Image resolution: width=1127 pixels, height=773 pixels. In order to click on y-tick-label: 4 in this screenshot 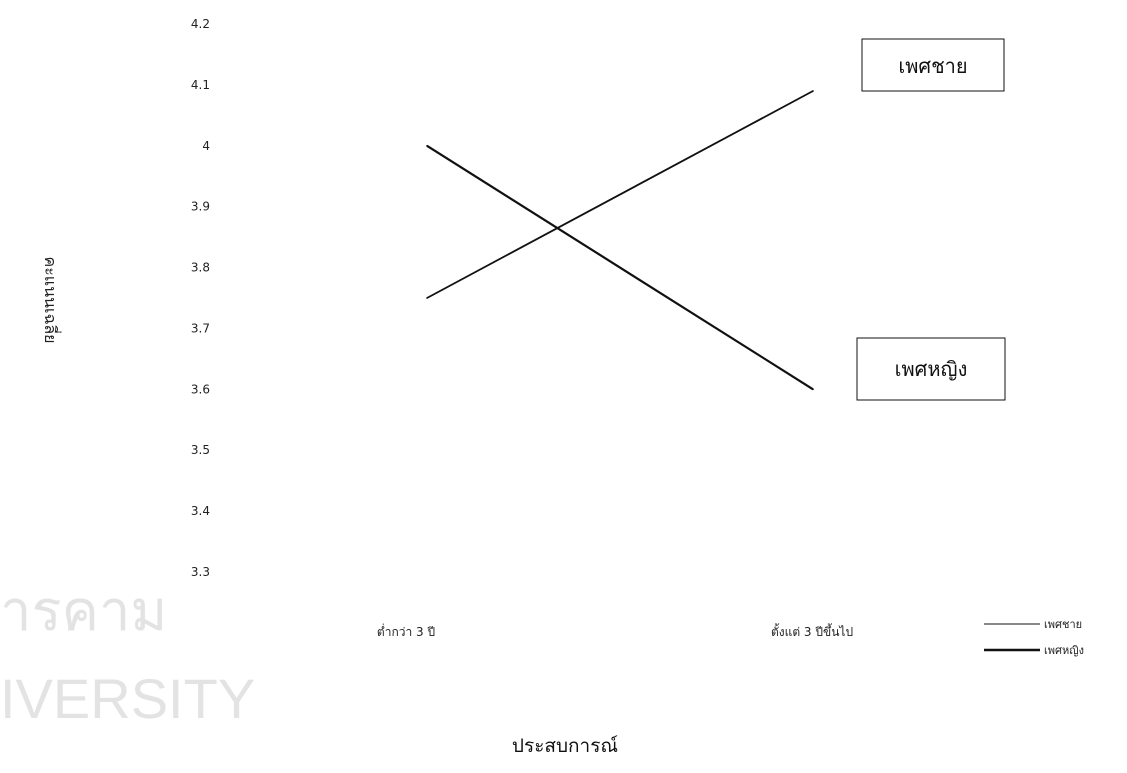, I will do `click(206, 146)`.